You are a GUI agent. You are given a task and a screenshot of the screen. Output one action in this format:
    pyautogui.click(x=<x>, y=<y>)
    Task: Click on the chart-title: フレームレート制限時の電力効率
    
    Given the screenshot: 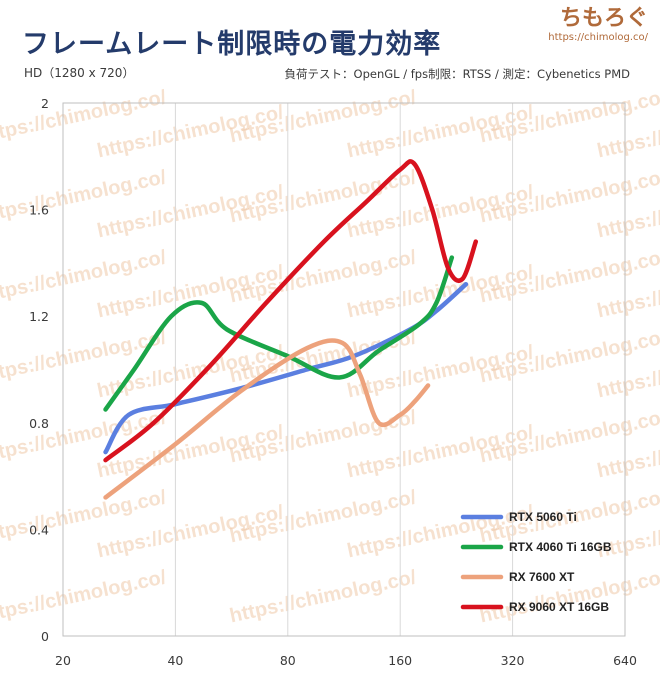 What is the action you would take?
    pyautogui.click(x=232, y=44)
    